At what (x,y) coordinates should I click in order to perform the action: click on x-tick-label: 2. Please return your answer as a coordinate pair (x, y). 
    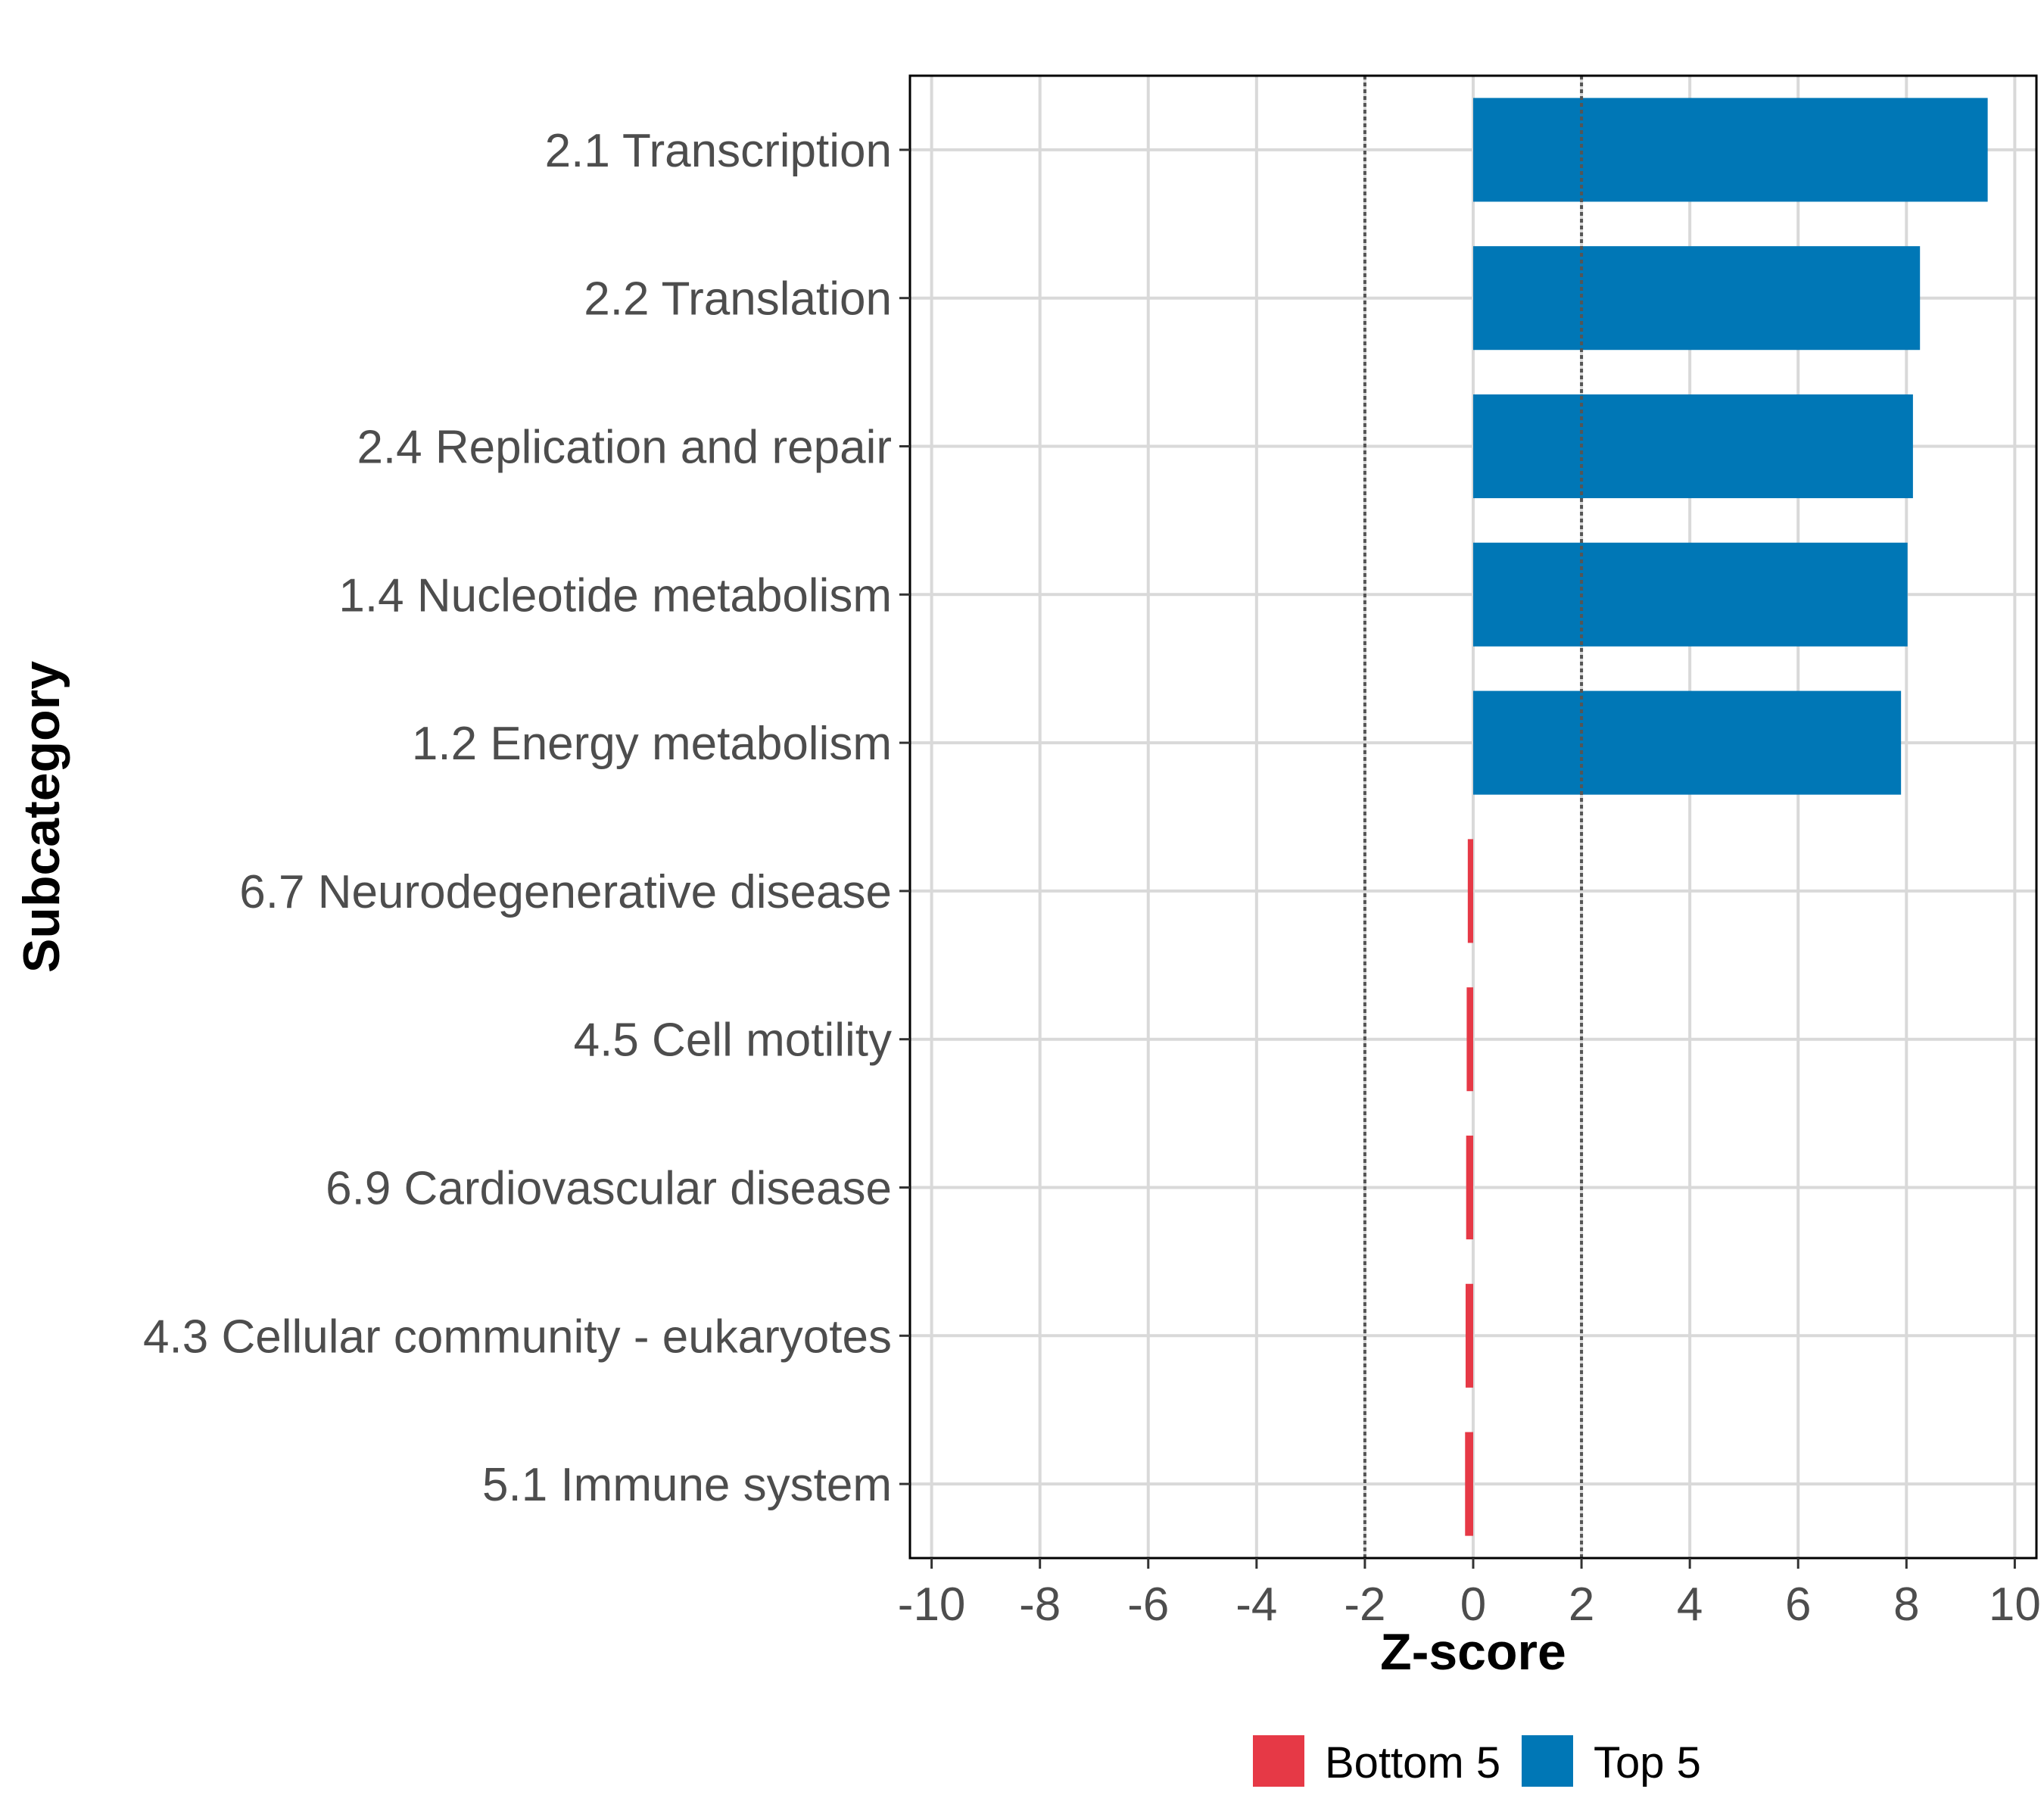
    Looking at the image, I should click on (1581, 1605).